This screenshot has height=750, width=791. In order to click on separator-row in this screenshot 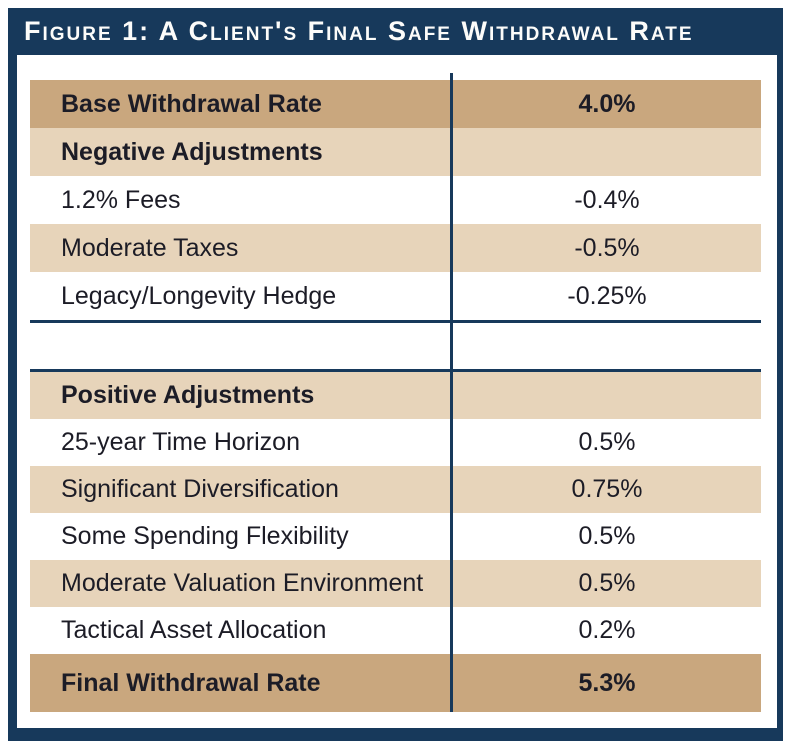, I will do `click(395, 346)`.